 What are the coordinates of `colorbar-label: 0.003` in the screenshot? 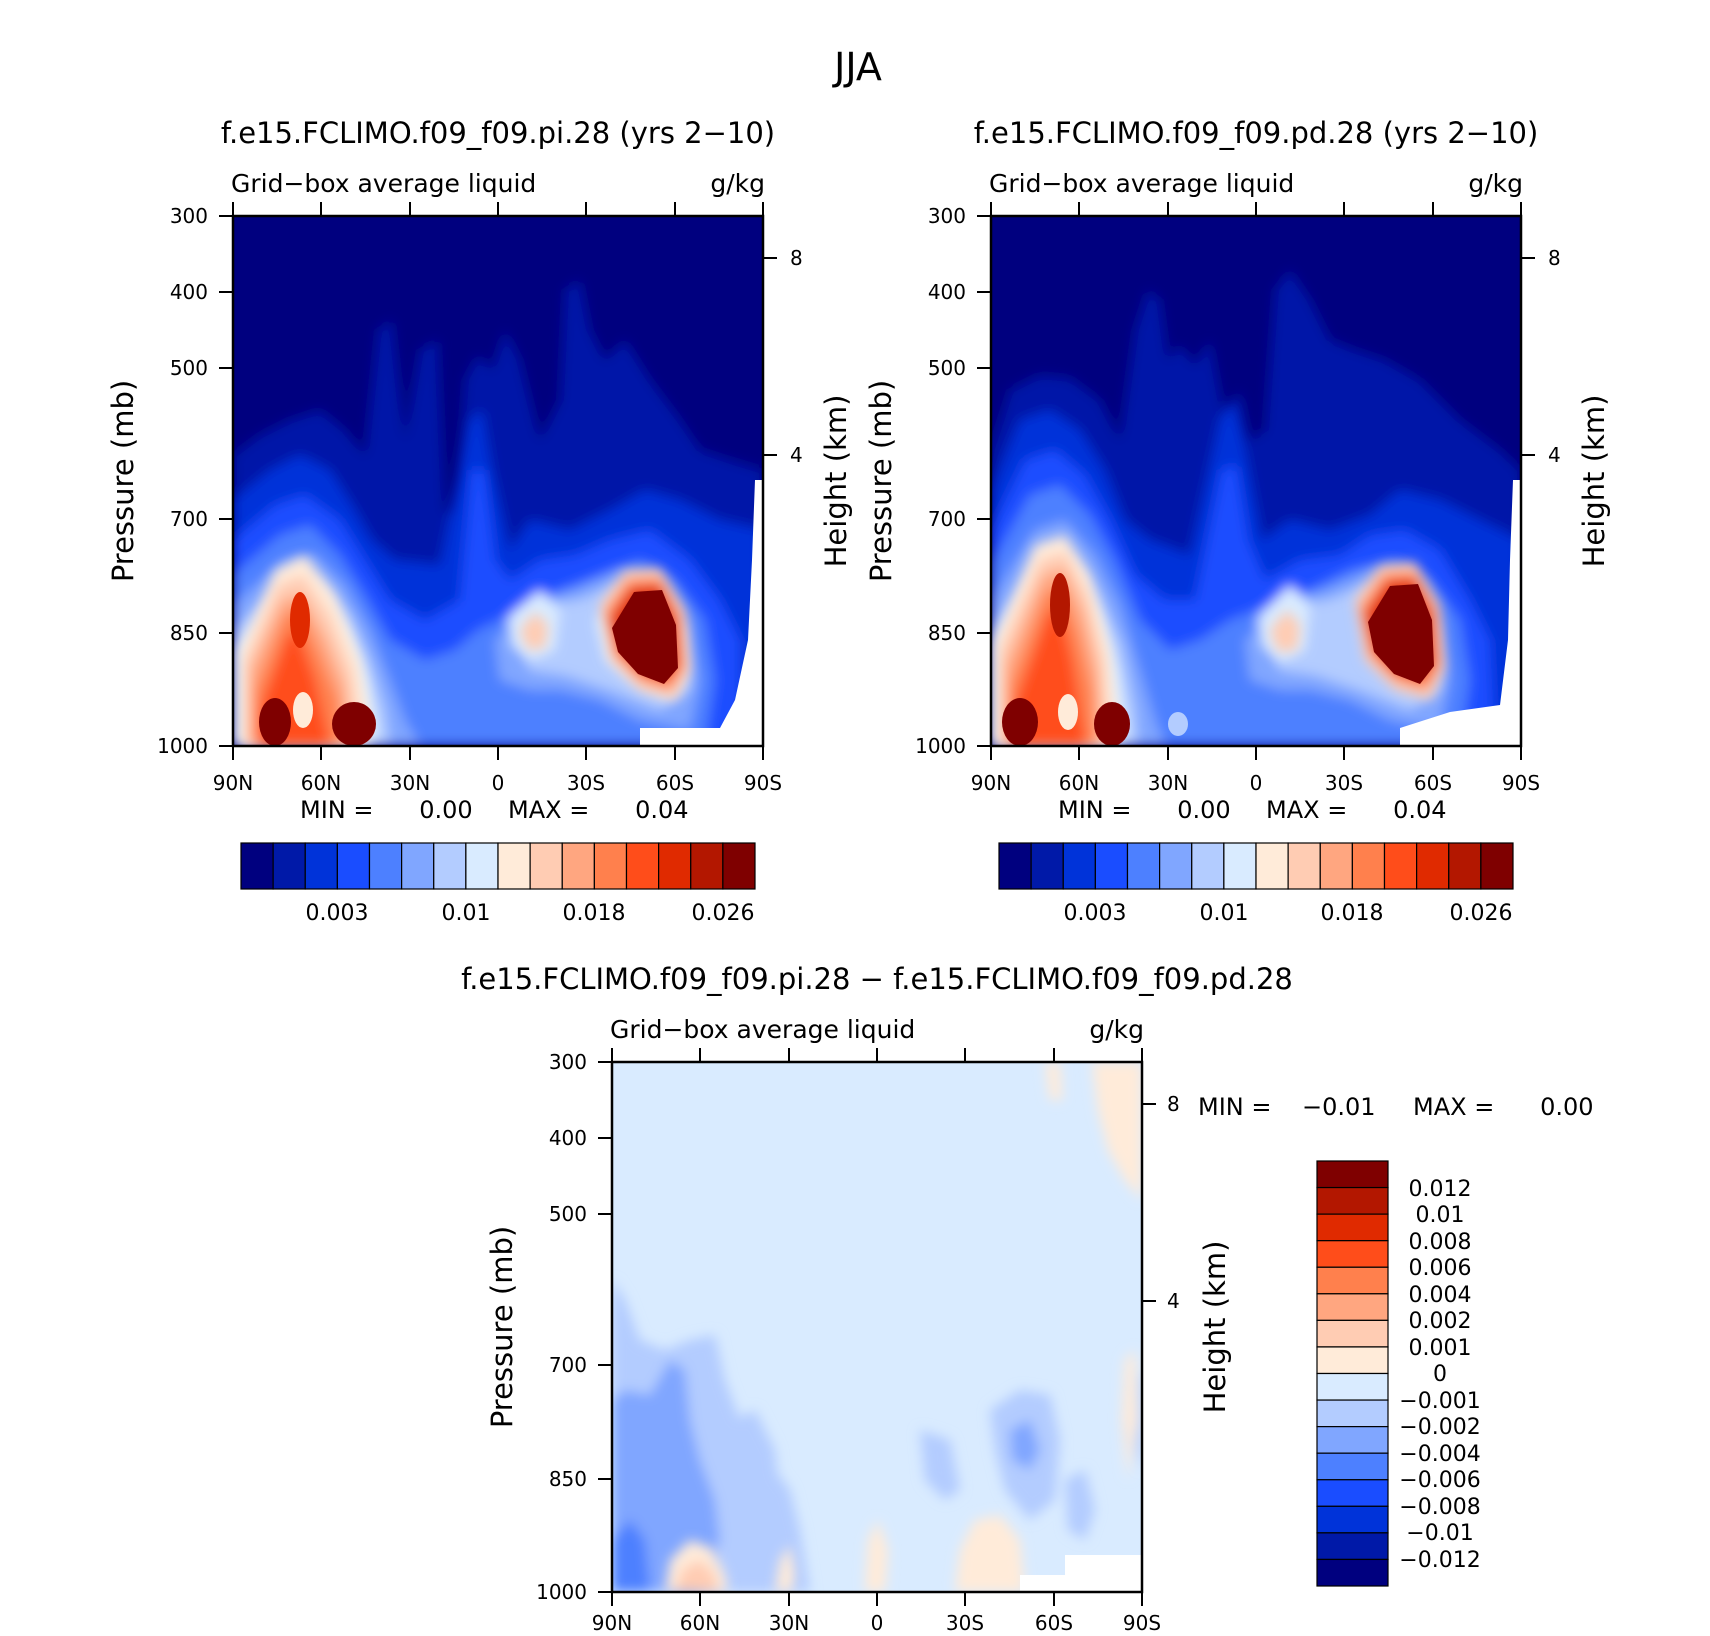 It's located at (1095, 913).